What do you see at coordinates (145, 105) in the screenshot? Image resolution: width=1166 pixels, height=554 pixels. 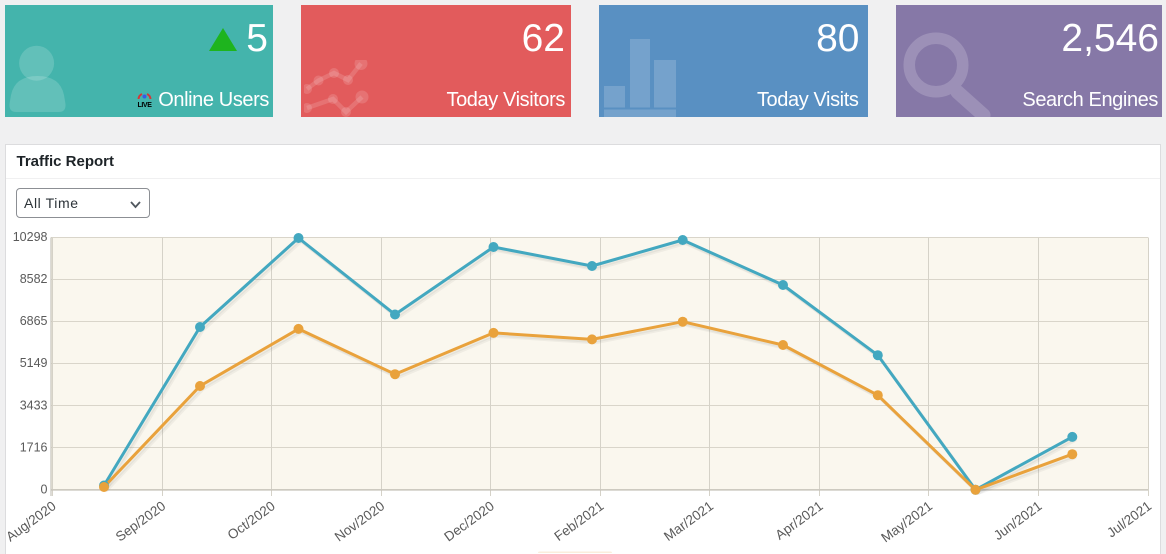 I see `svg-text: LIVE` at bounding box center [145, 105].